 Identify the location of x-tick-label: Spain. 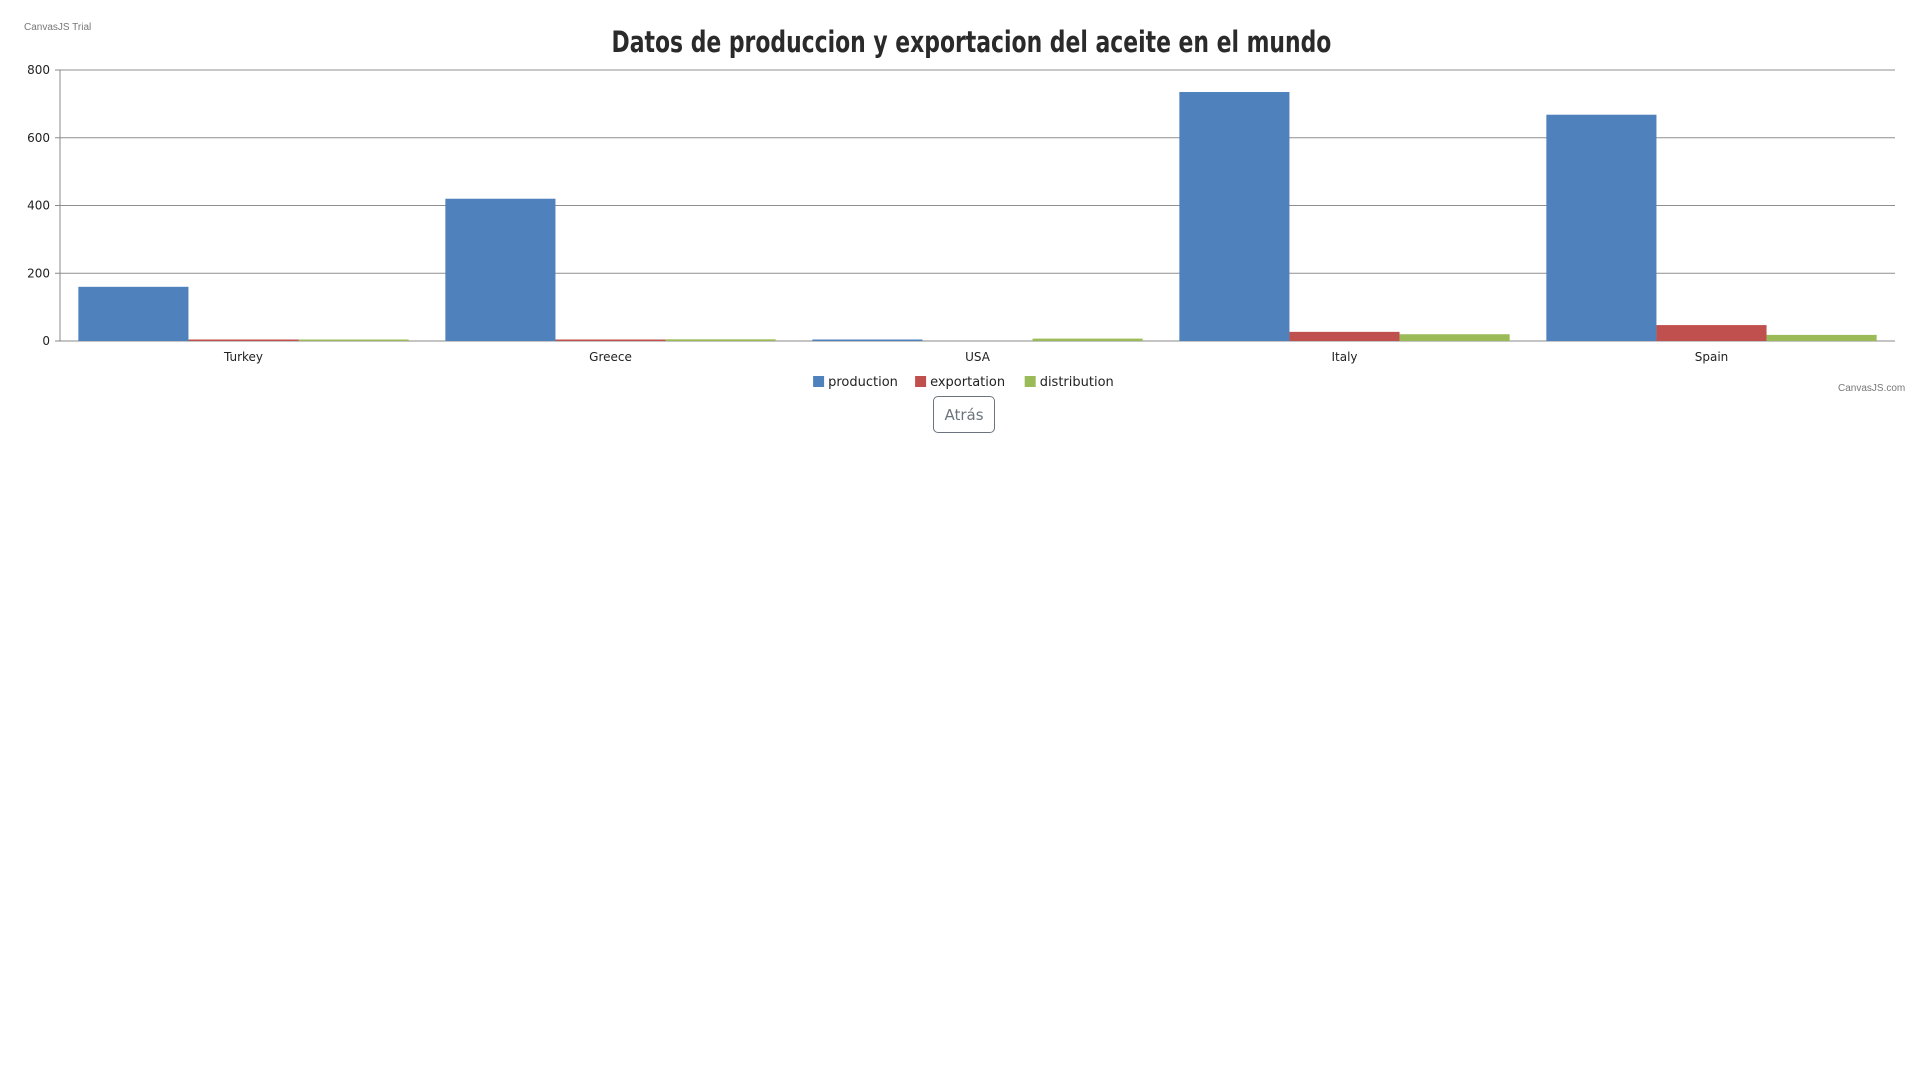
(1712, 357).